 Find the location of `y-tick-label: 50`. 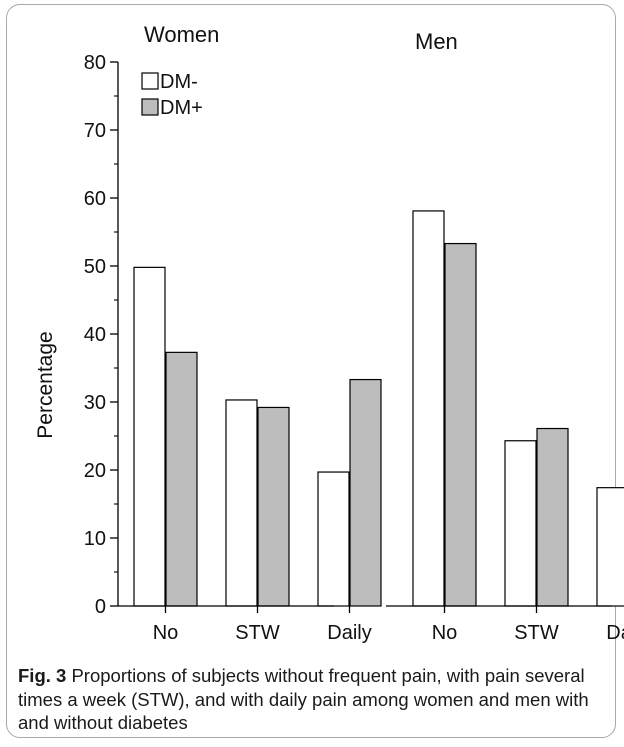

y-tick-label: 50 is located at coordinates (95, 267).